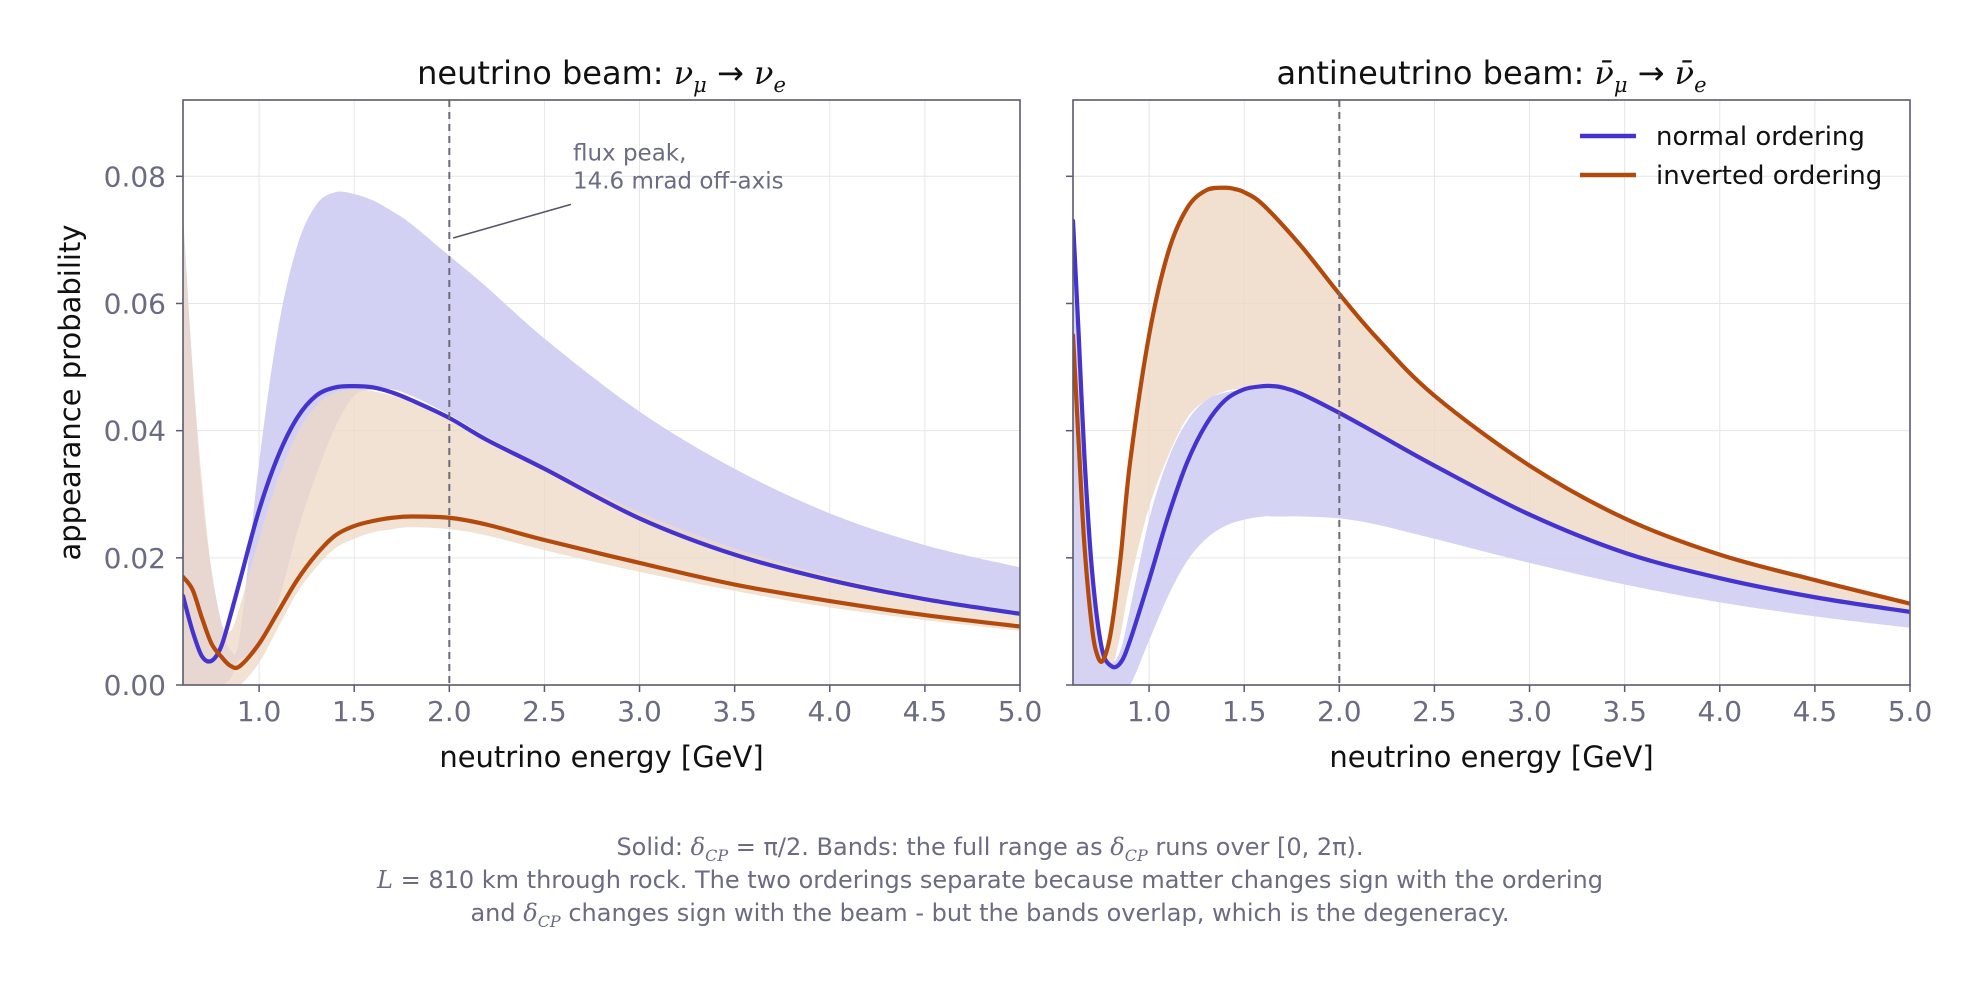 This screenshot has height=982, width=1980. Describe the element at coordinates (629, 153) in the screenshot. I see `annotation-line: flux peak,` at that location.